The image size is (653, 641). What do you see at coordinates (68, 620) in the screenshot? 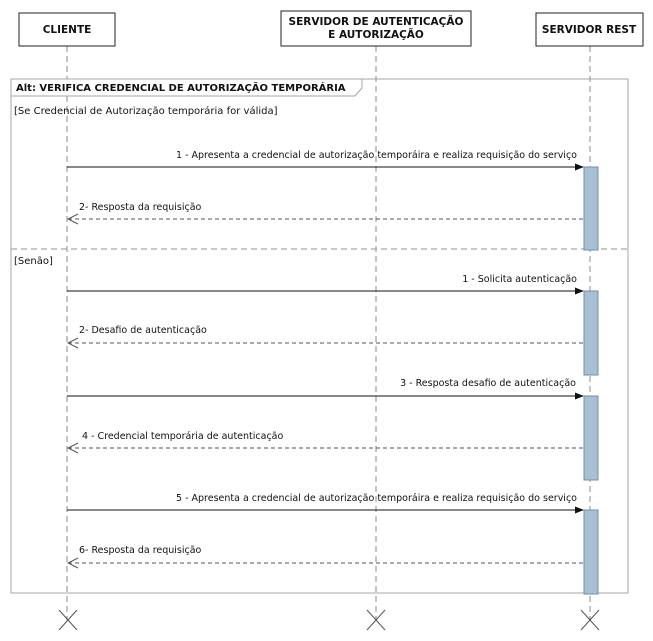
I see `destroy-mark-cliente` at bounding box center [68, 620].